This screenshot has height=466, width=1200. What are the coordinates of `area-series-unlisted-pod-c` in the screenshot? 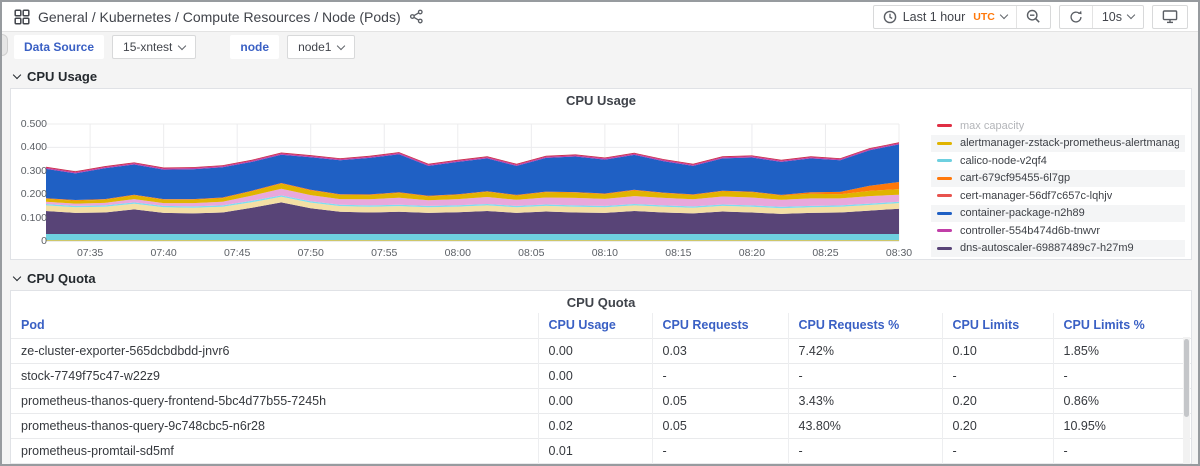 It's located at (472, 202).